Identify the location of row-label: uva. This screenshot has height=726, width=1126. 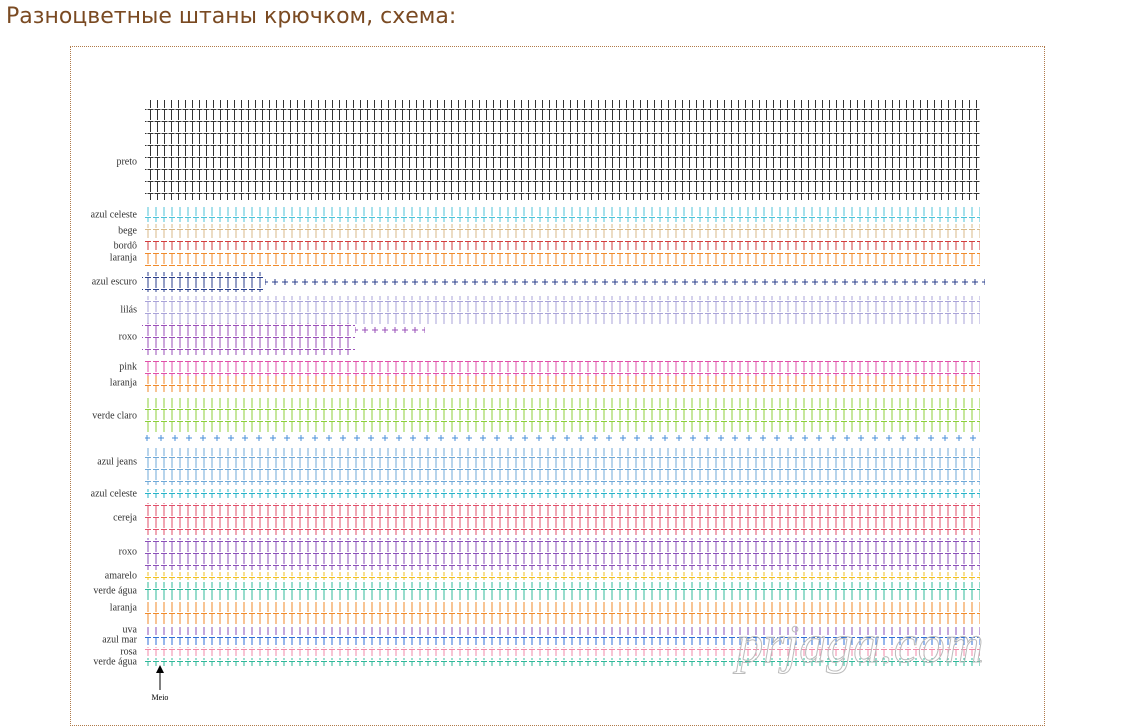
(130, 629).